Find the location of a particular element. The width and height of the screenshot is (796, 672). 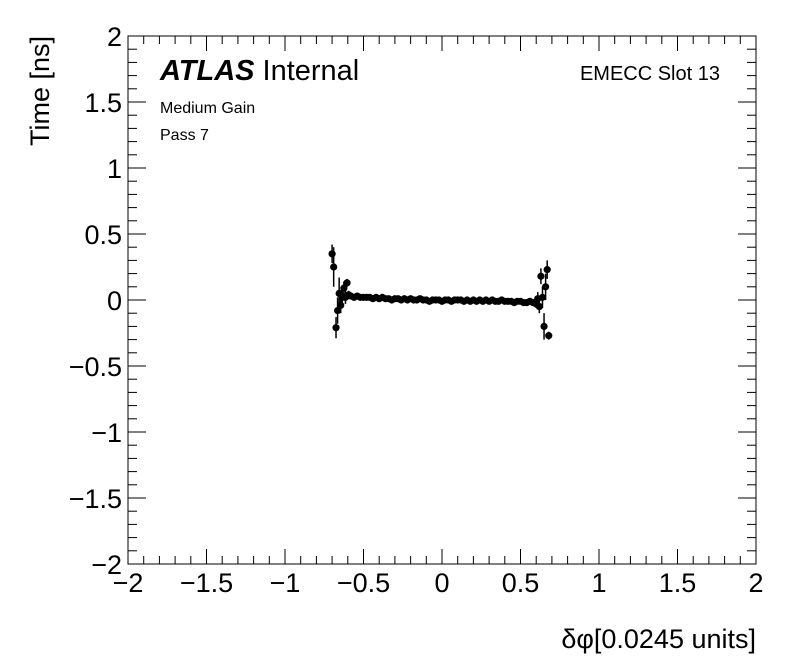

x-tick-labels: −2 −1.5 −1 −0.5 0 0.5 1 1.5 2 is located at coordinates (438, 583).